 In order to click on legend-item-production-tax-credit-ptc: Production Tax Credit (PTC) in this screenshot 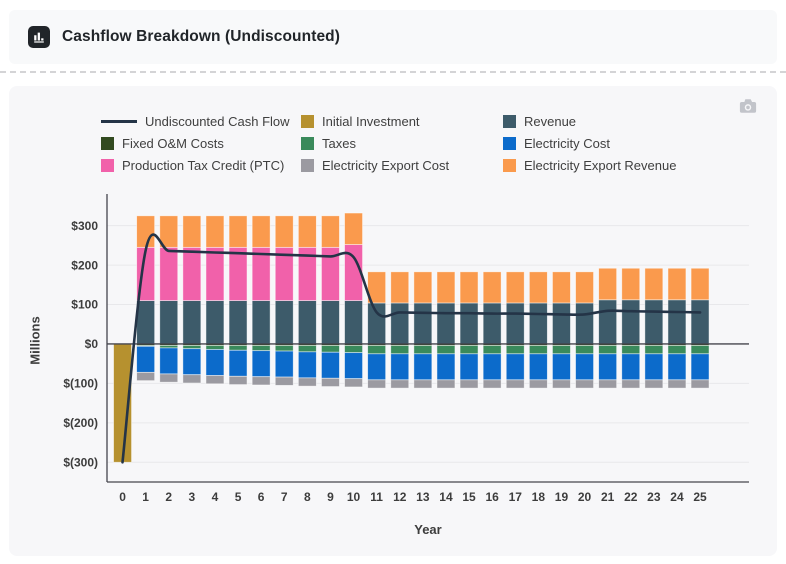, I will do `click(201, 165)`.